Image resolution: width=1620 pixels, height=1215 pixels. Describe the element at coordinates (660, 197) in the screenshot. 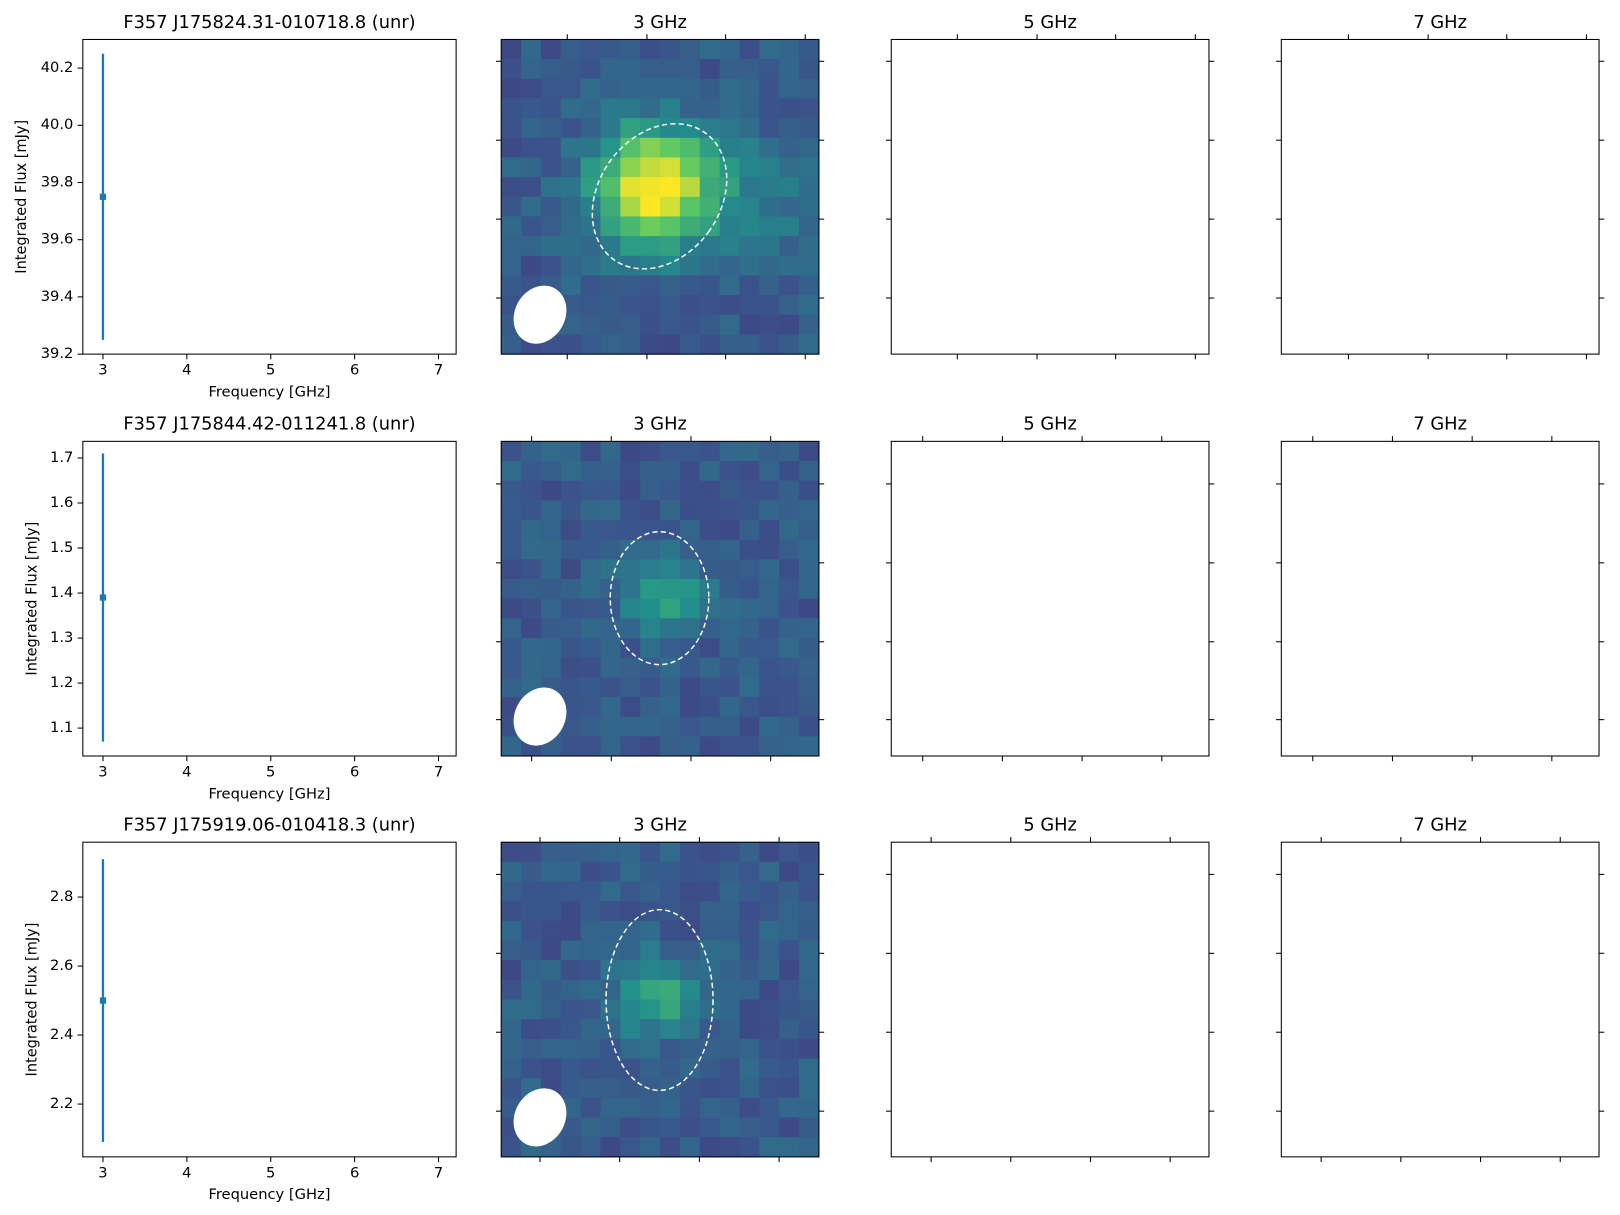

I see `image-pixels` at that location.